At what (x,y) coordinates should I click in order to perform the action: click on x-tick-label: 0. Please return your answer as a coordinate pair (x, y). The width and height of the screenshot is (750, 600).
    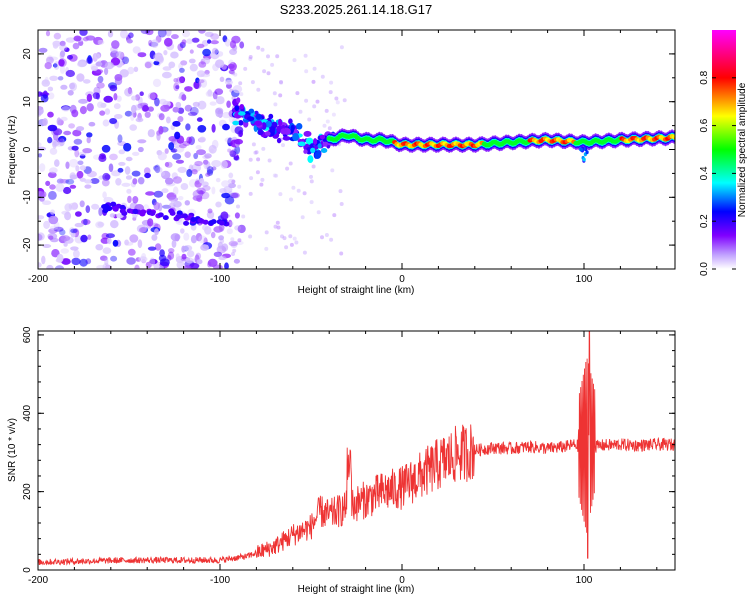
    Looking at the image, I should click on (402, 279).